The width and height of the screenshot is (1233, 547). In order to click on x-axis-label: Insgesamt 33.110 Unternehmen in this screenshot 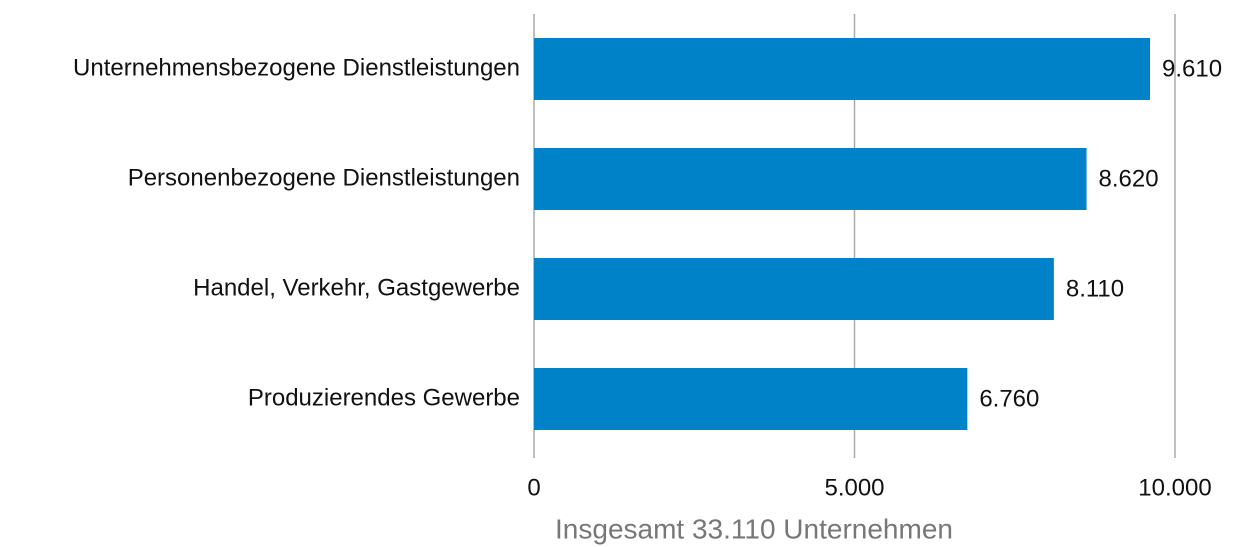, I will do `click(754, 528)`.